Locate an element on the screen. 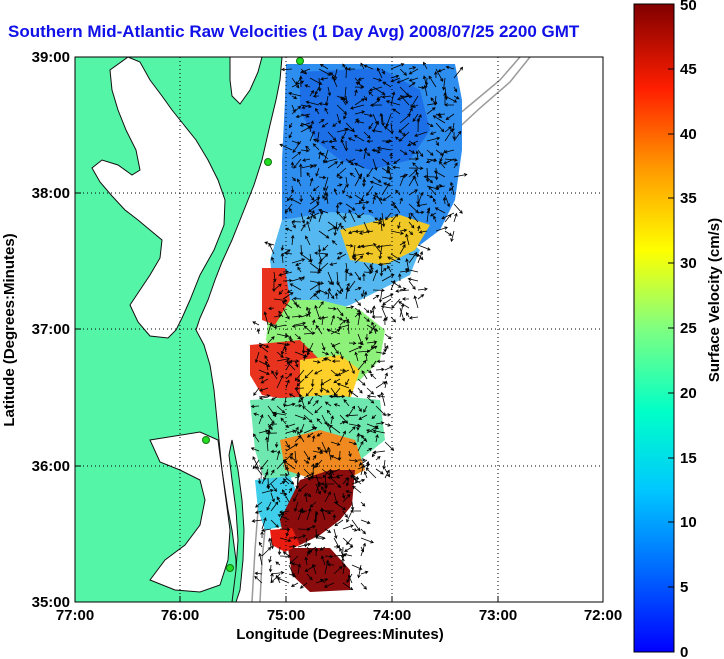  colorbar is located at coordinates (654, 328).